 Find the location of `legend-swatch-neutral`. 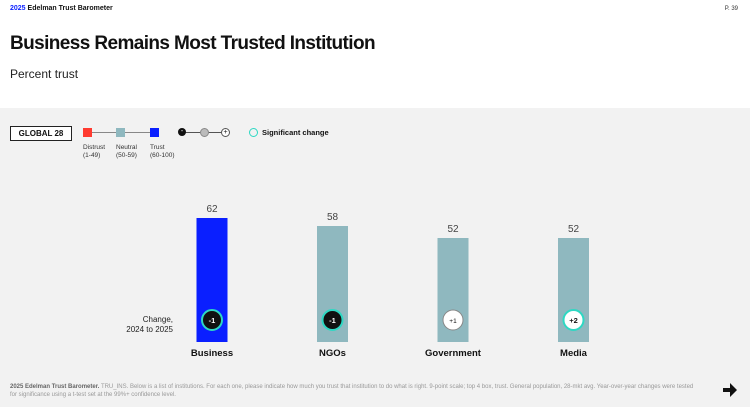

legend-swatch-neutral is located at coordinates (120, 132).